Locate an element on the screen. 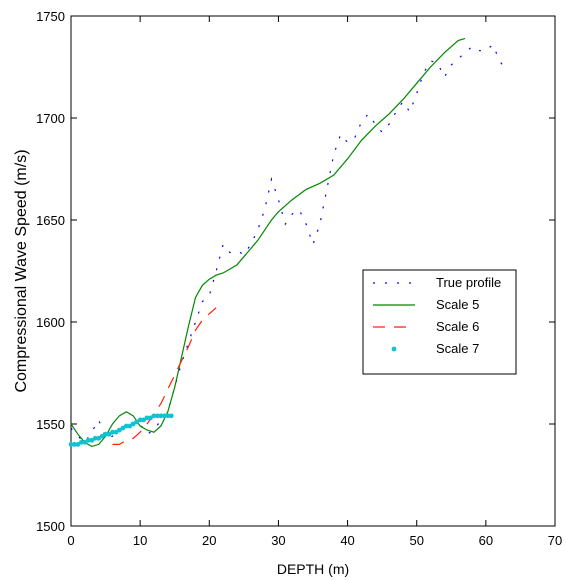 This screenshot has height=580, width=566. x-tick-label: 0 is located at coordinates (70, 540).